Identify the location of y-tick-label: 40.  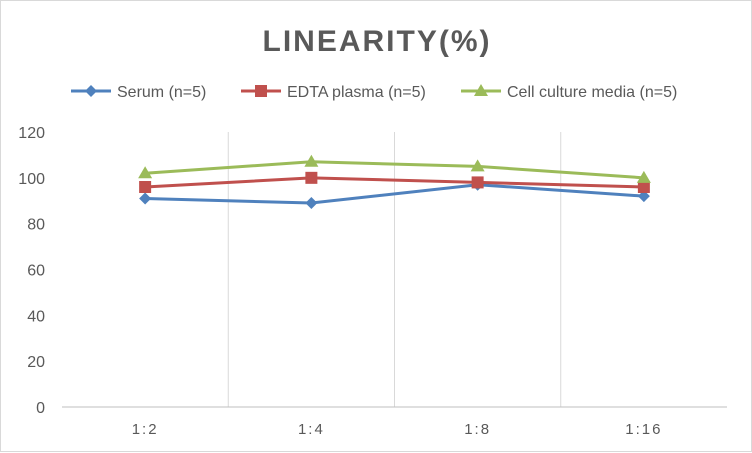
(36, 316).